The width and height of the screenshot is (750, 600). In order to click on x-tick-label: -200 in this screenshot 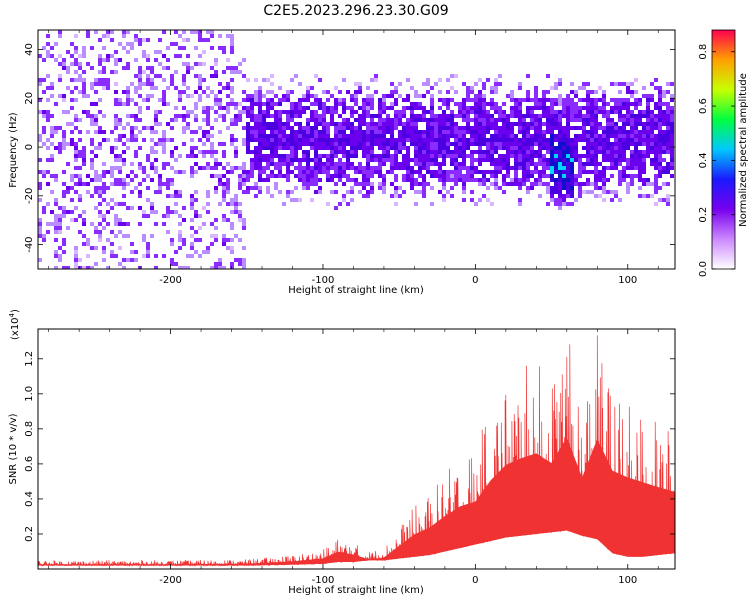, I will do `click(170, 580)`.